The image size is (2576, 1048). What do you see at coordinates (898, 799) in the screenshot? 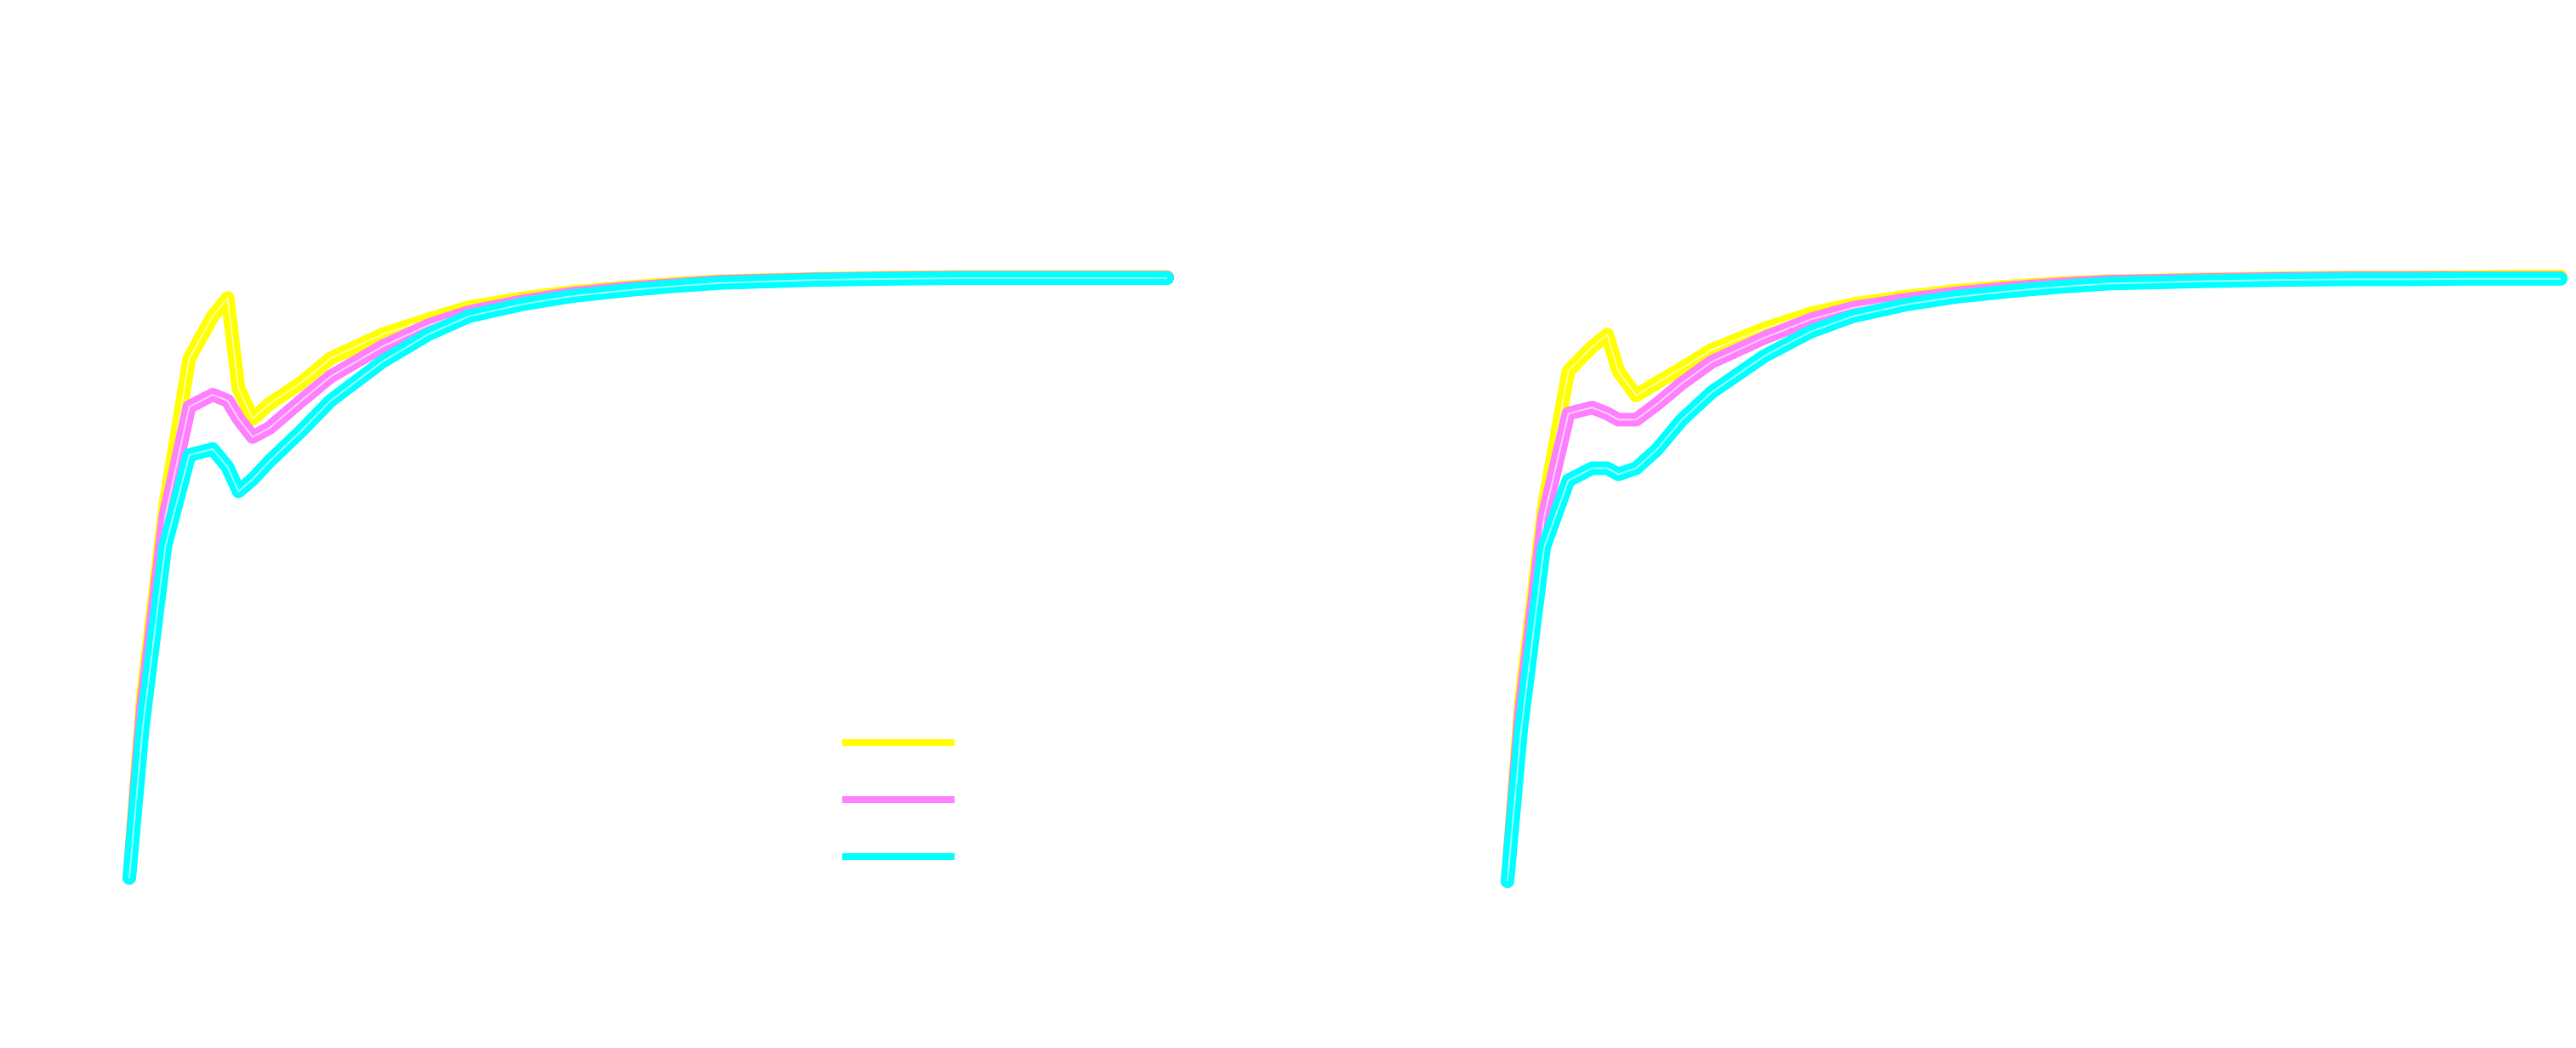
I see `legend` at bounding box center [898, 799].